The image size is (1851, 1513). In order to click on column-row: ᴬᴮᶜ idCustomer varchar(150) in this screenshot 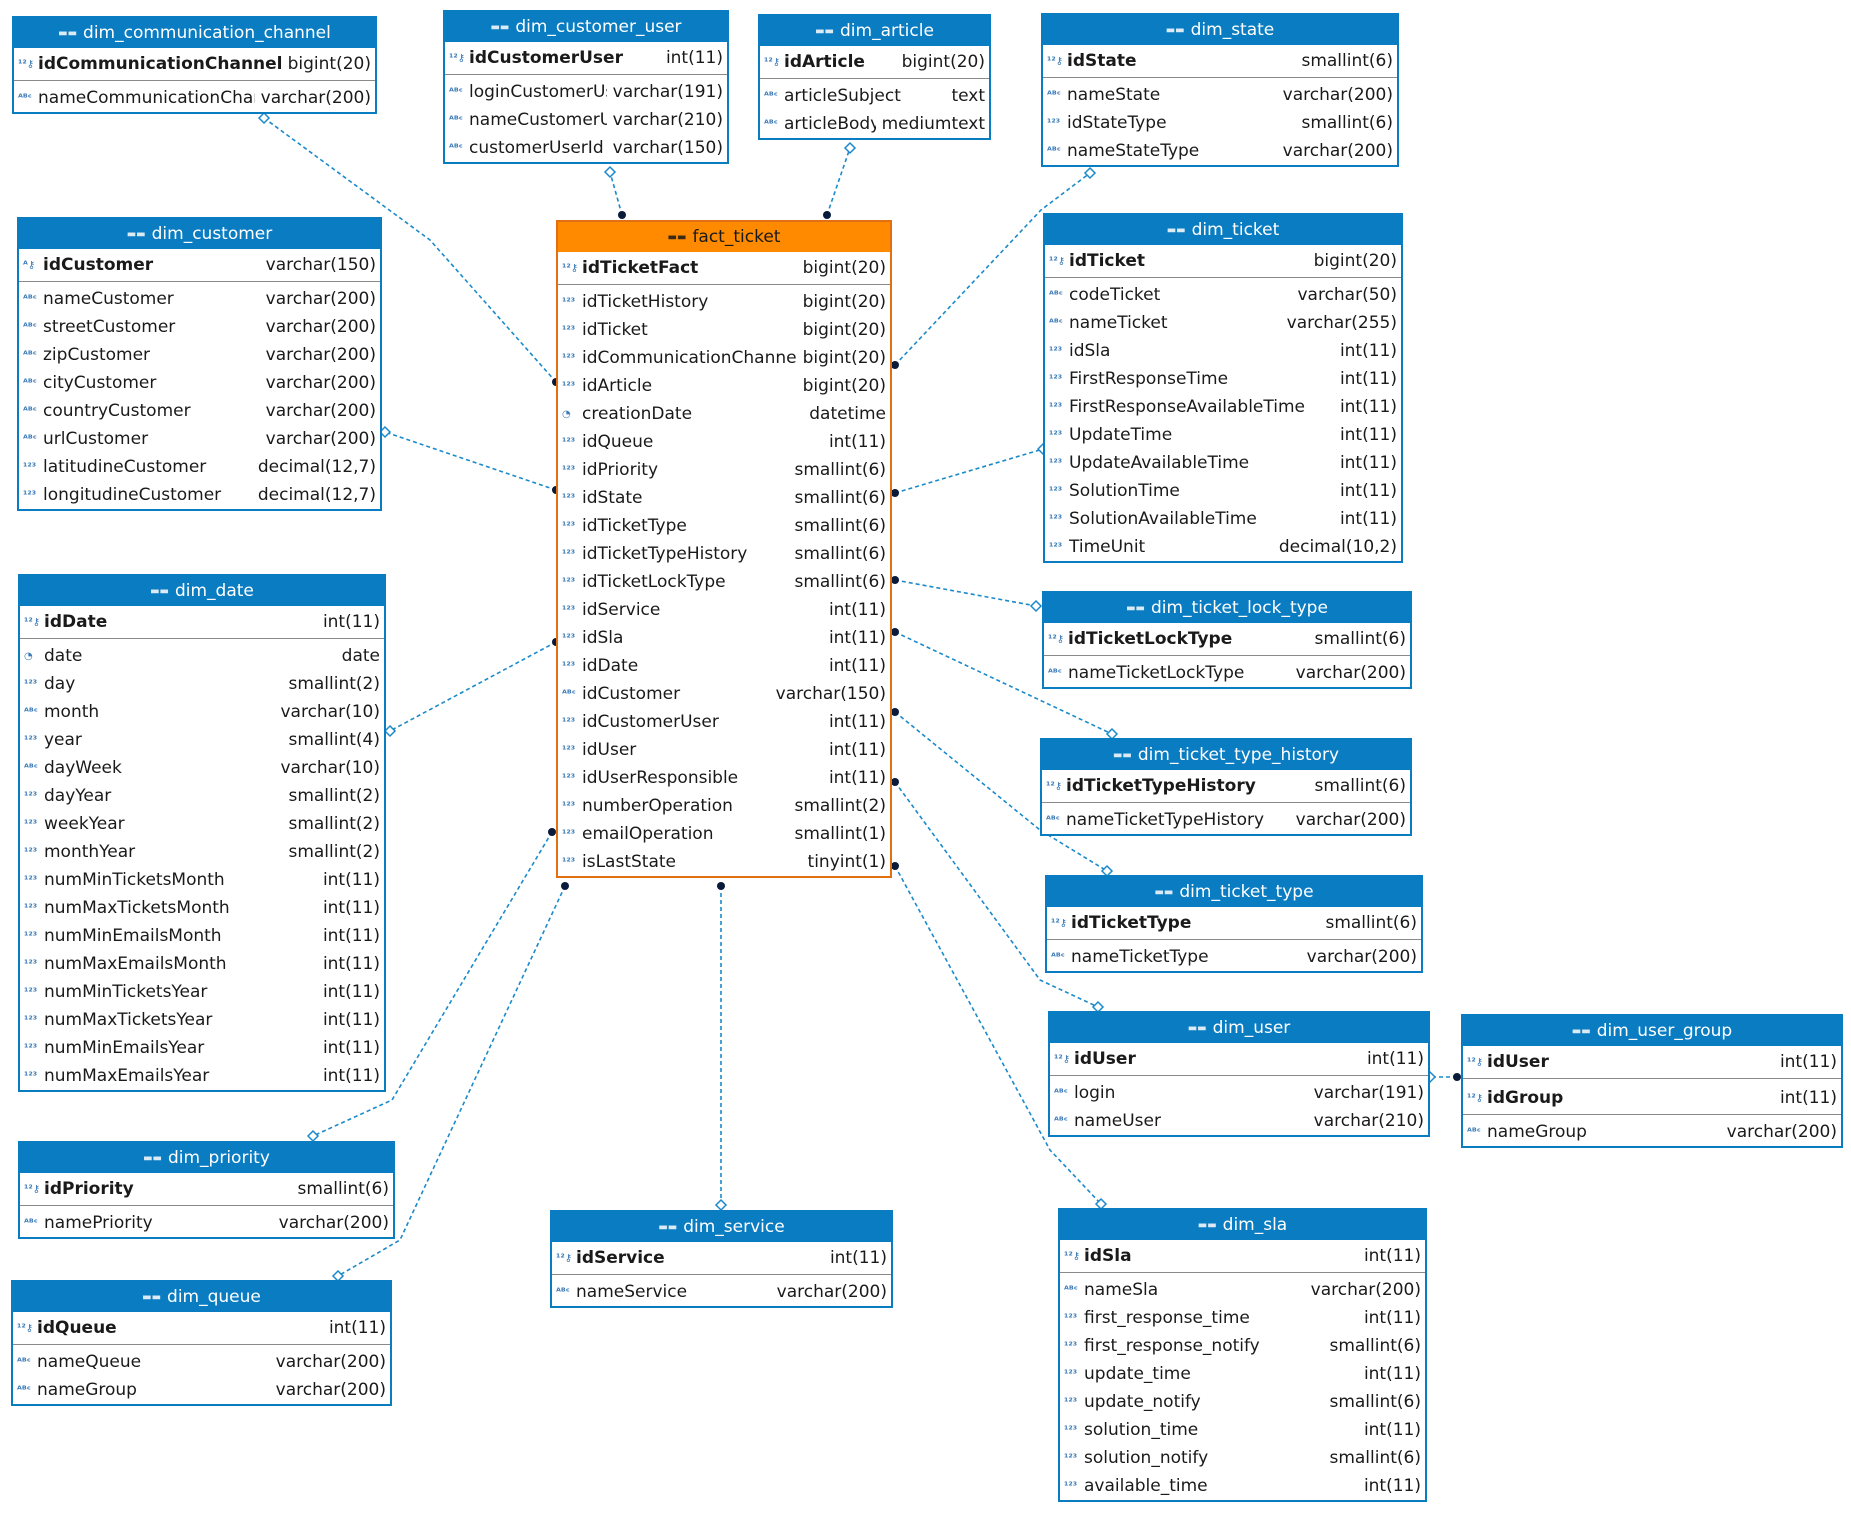, I will do `click(724, 694)`.